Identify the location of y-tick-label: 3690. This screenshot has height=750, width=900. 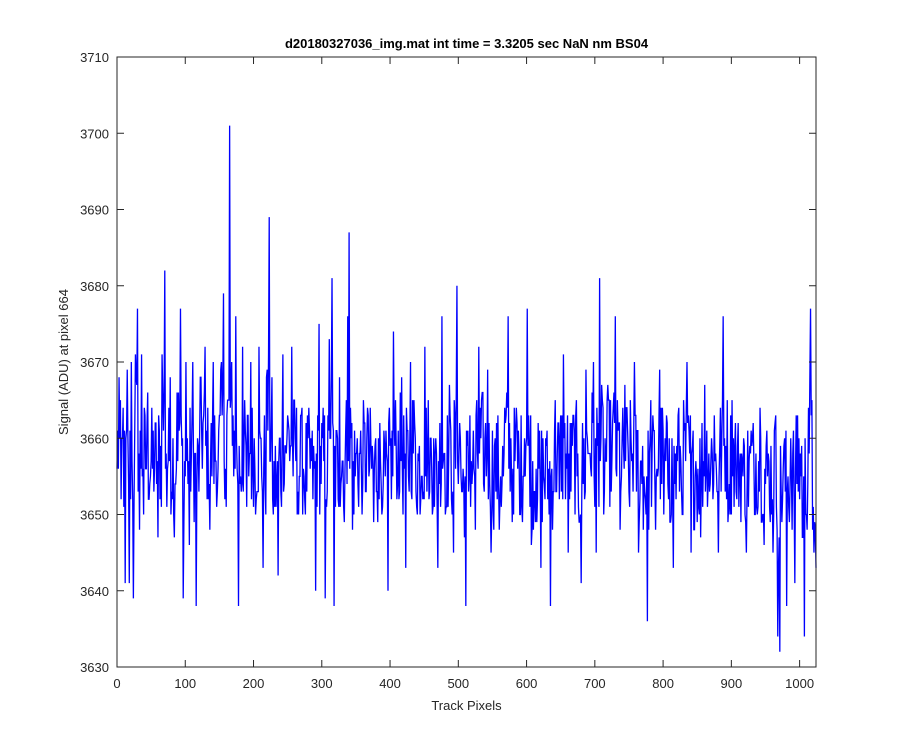
(94, 210).